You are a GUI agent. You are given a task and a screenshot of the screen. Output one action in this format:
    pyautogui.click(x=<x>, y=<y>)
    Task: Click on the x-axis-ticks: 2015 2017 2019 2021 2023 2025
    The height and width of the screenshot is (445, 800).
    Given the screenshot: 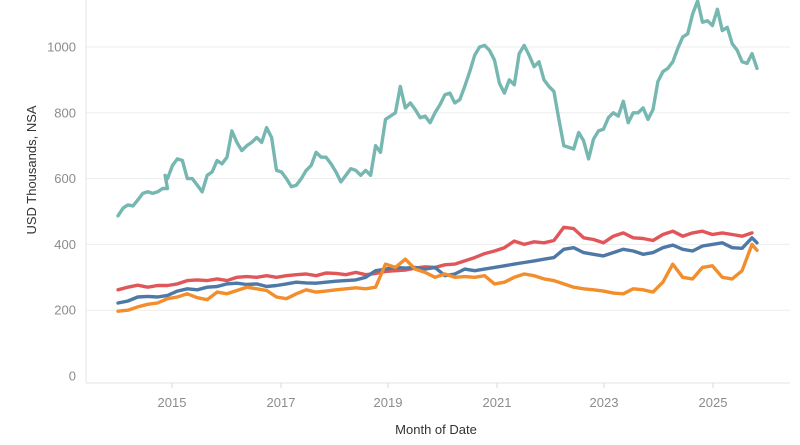 What is the action you would take?
    pyautogui.click(x=443, y=396)
    